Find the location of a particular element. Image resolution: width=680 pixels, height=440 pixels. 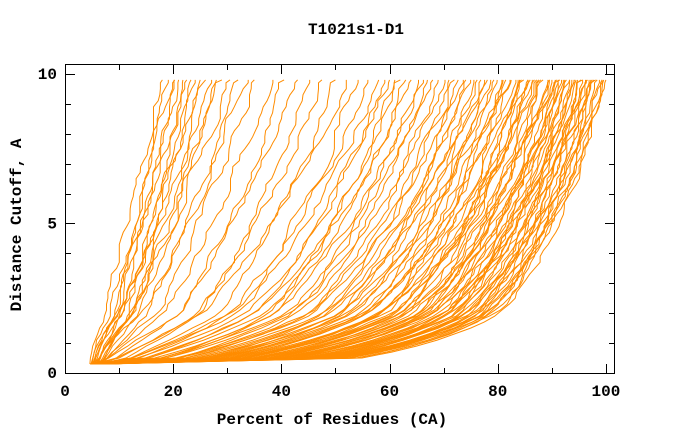

x-tick-label: 40 is located at coordinates (281, 392).